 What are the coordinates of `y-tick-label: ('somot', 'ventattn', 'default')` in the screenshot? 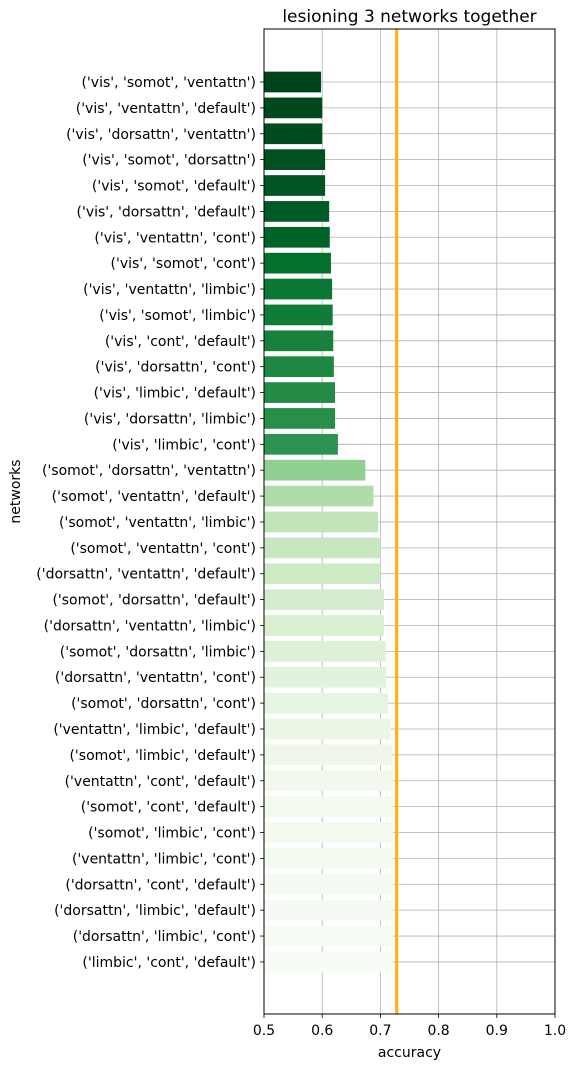 It's located at (154, 497).